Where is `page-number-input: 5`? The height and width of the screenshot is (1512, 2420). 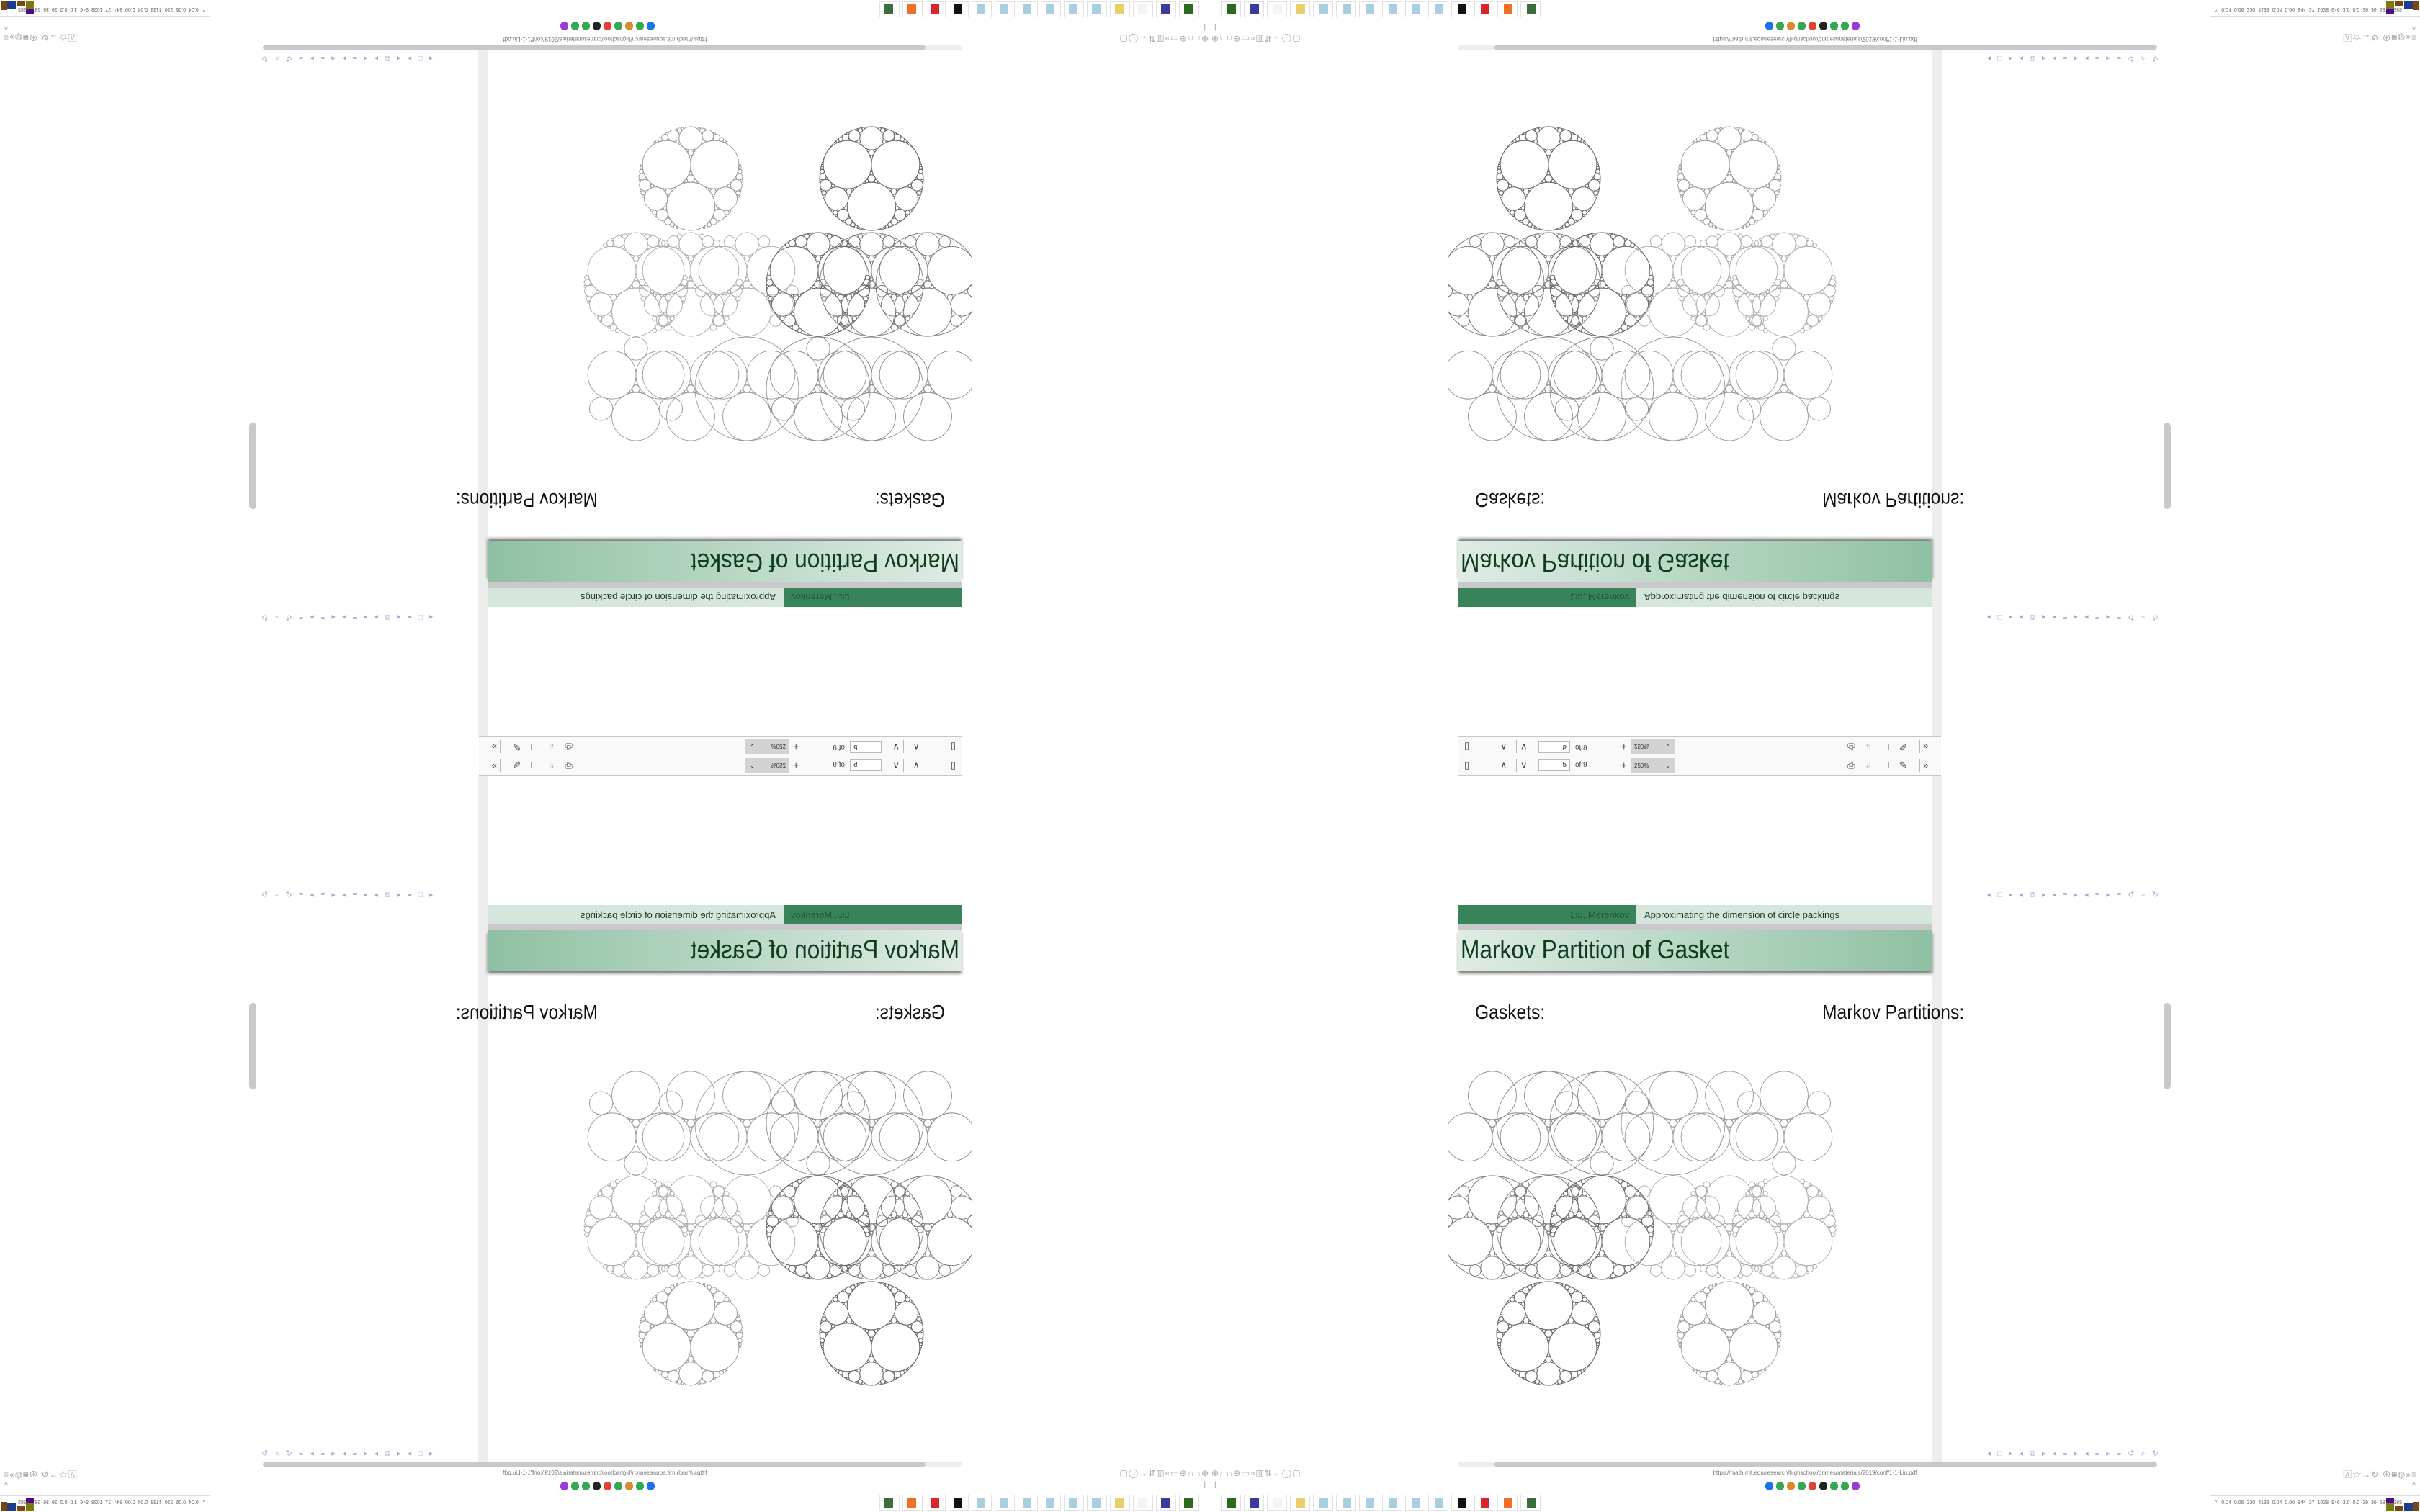
page-number-input: 5 is located at coordinates (1554, 747).